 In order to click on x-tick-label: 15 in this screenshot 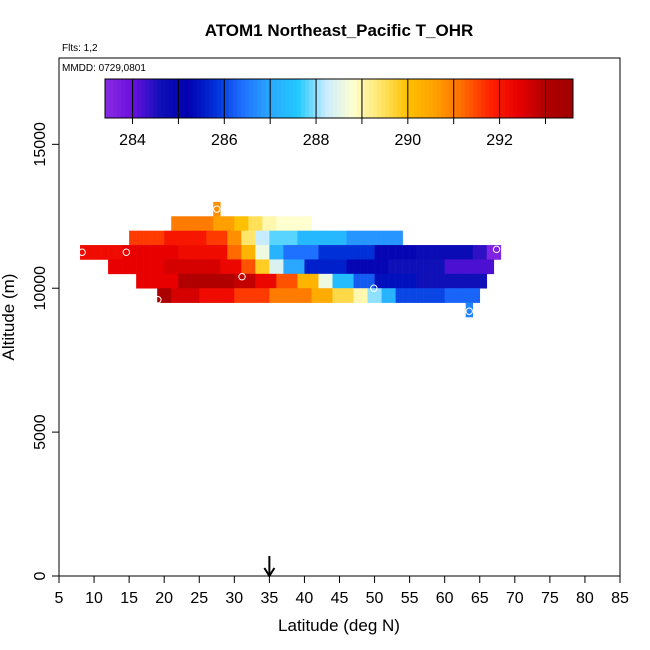, I will do `click(129, 598)`.